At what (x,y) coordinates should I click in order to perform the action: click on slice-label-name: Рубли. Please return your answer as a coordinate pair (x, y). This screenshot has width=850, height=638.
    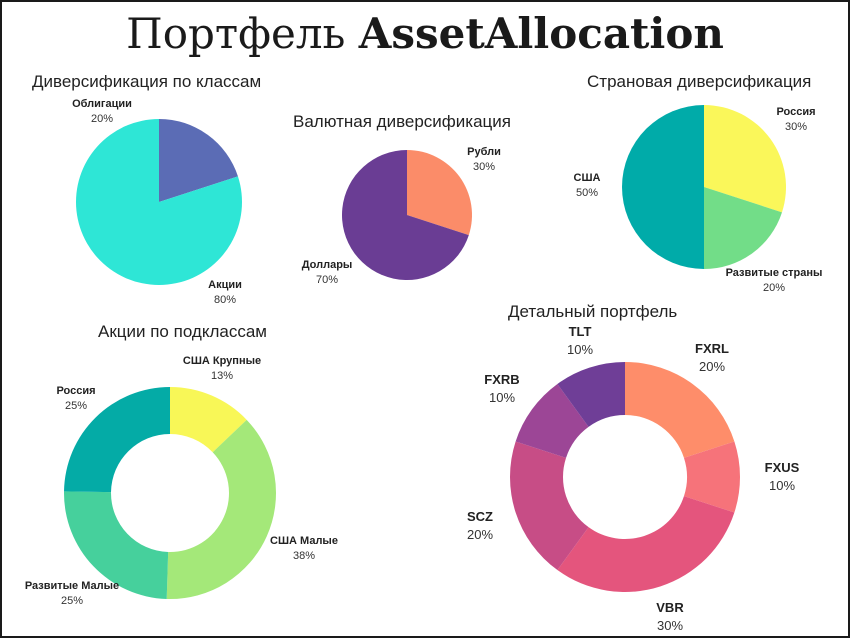
    Looking at the image, I should click on (484, 152).